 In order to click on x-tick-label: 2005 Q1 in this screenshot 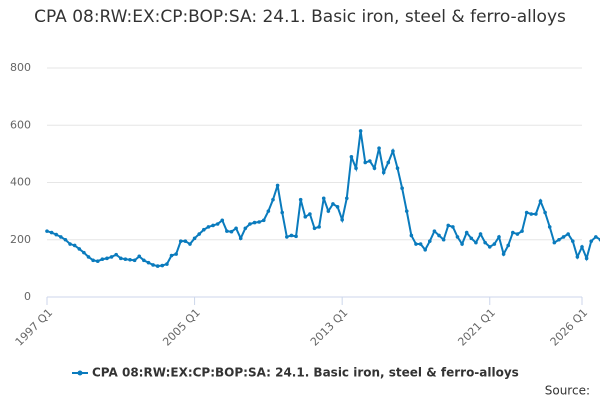, I will do `click(181, 327)`.